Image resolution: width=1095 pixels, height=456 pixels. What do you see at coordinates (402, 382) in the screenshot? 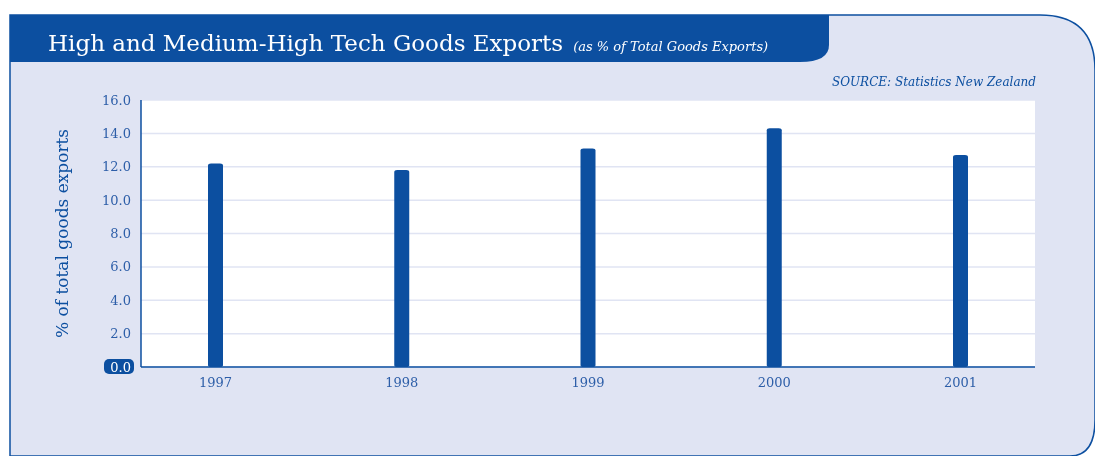
I see `x-tick-label: 1998` at bounding box center [402, 382].